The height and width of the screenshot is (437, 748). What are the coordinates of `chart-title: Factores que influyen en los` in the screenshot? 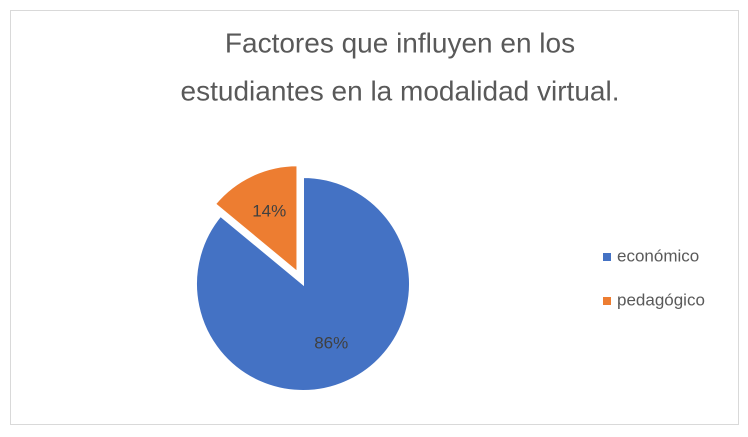 It's located at (400, 42).